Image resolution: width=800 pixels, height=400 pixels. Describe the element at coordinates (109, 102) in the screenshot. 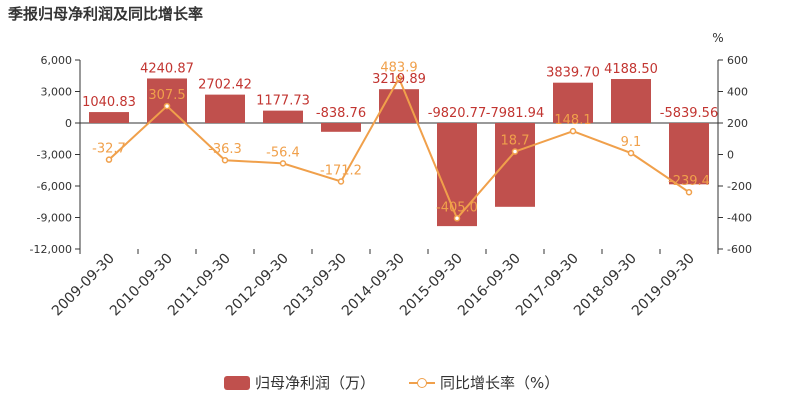

I see `bar-value-label: 1040.83` at that location.